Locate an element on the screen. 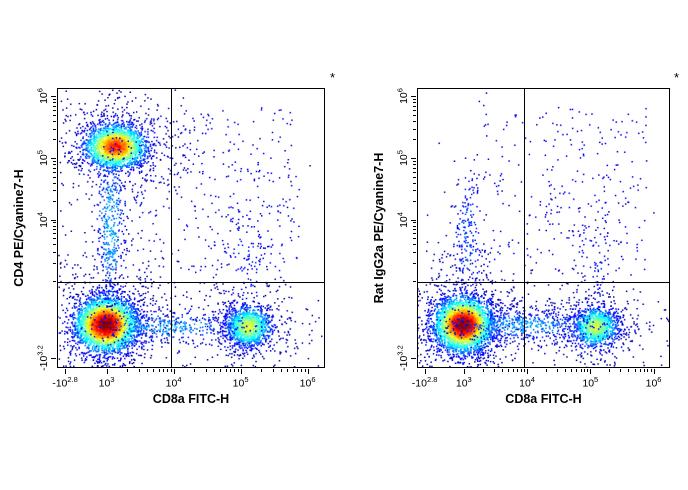 The image size is (688, 490). x-tick-label: 10⁶ is located at coordinates (653, 382).